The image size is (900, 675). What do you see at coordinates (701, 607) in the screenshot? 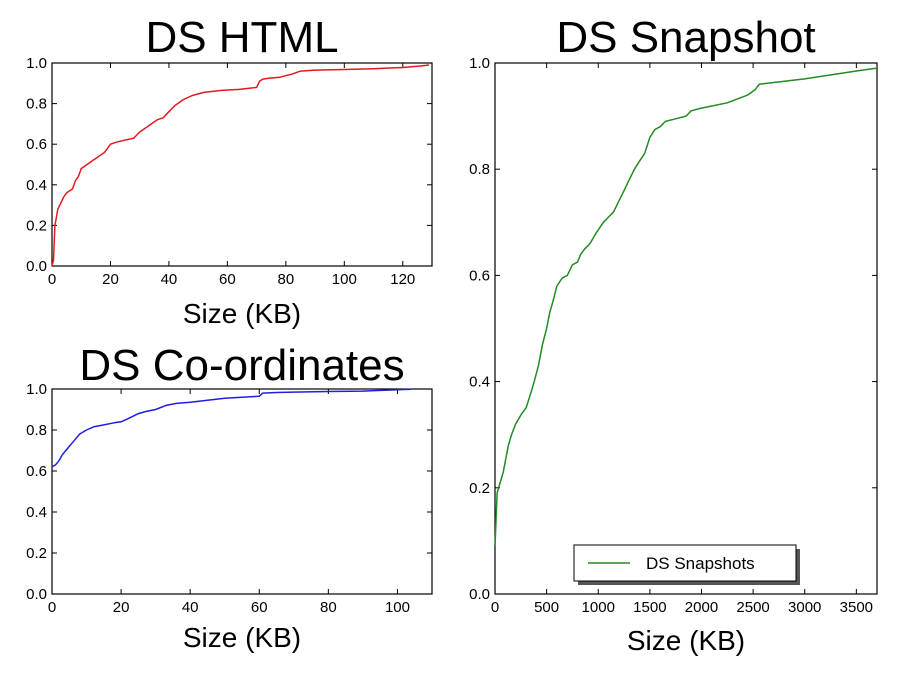
I see `x-tick-label: 2000` at bounding box center [701, 607].